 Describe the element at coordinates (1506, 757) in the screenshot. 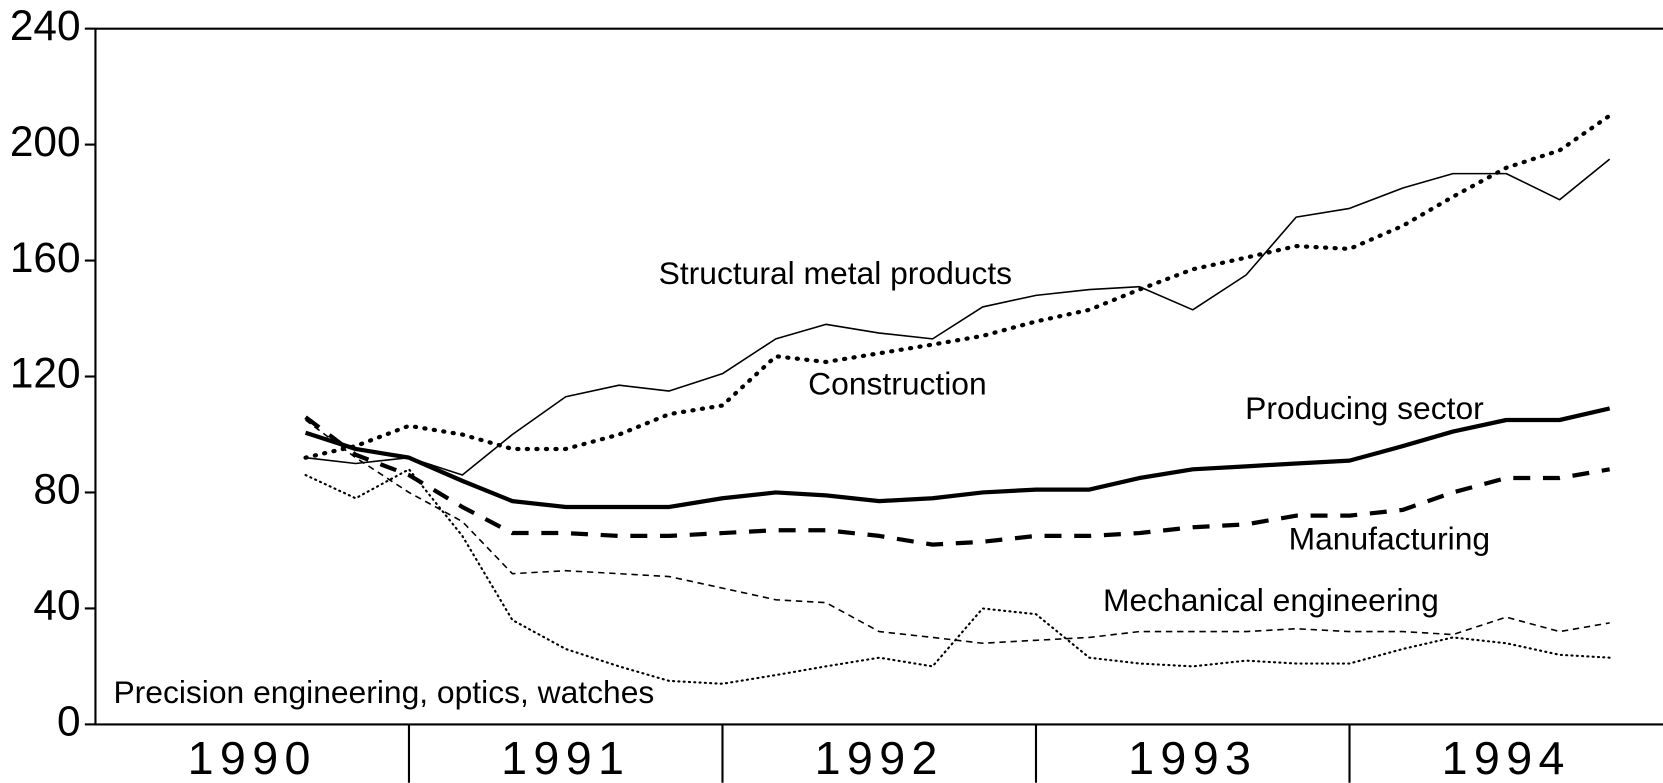

I see `x-category-label: 1994` at that location.